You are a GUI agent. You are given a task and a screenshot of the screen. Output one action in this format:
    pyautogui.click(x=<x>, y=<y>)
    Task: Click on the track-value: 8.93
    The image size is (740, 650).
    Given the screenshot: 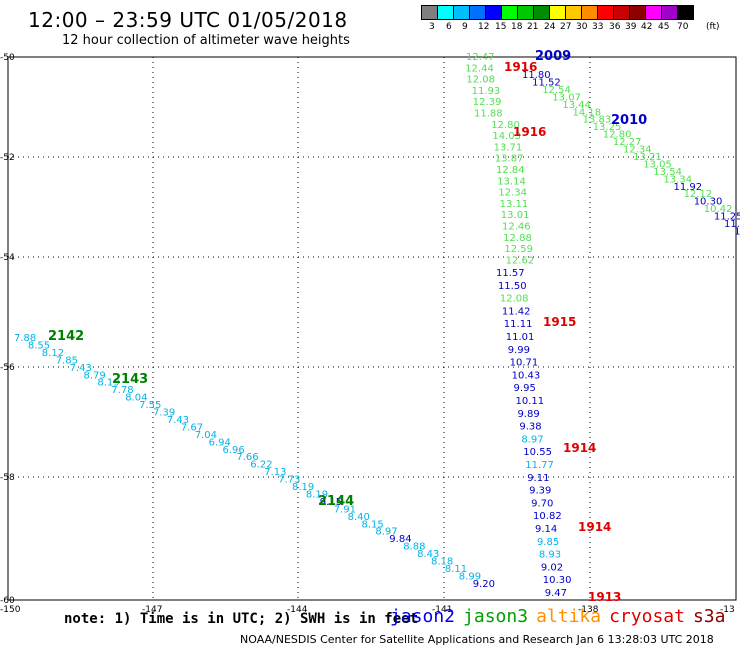 What is the action you would take?
    pyautogui.click(x=550, y=555)
    